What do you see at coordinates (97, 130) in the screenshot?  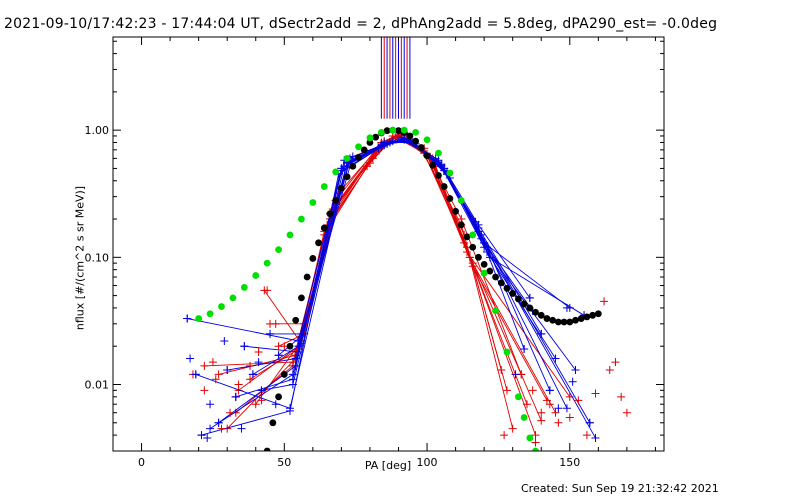 I see `y-tick-label: 1.00` at bounding box center [97, 130].